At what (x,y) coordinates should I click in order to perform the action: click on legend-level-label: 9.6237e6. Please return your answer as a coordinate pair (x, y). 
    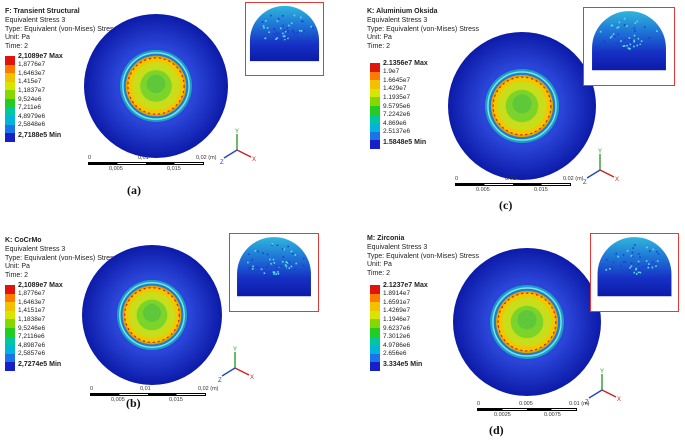
    Looking at the image, I should click on (396, 328).